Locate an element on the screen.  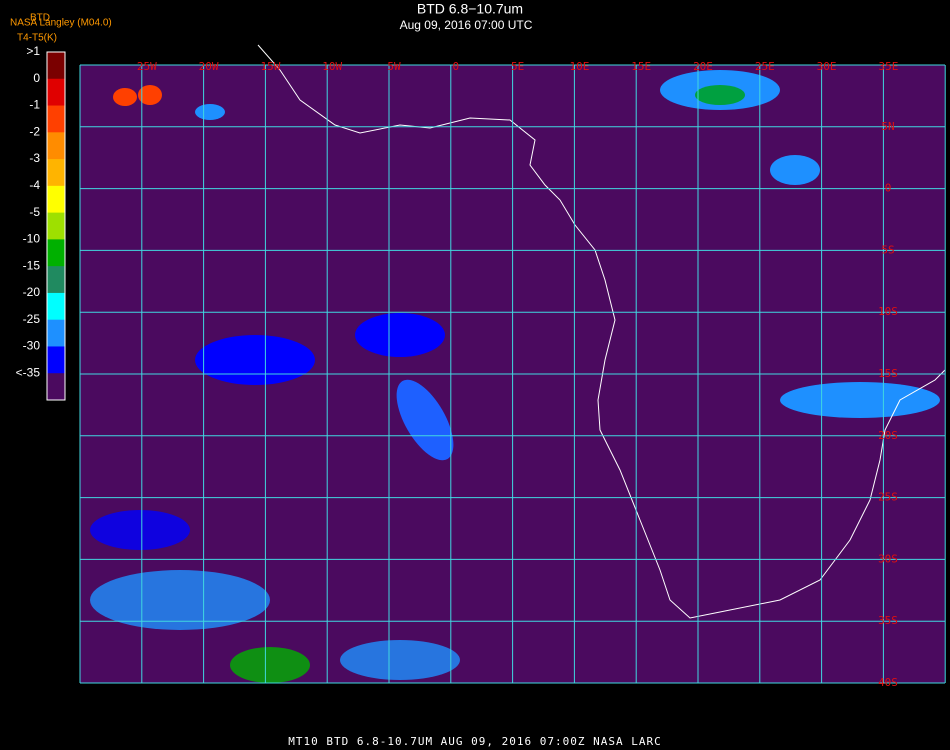
legend-label: -1 is located at coordinates (34, 105).